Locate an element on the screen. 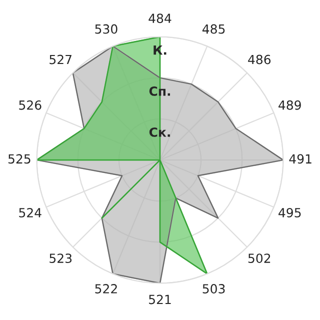  spoke-label: 485 is located at coordinates (213, 29).